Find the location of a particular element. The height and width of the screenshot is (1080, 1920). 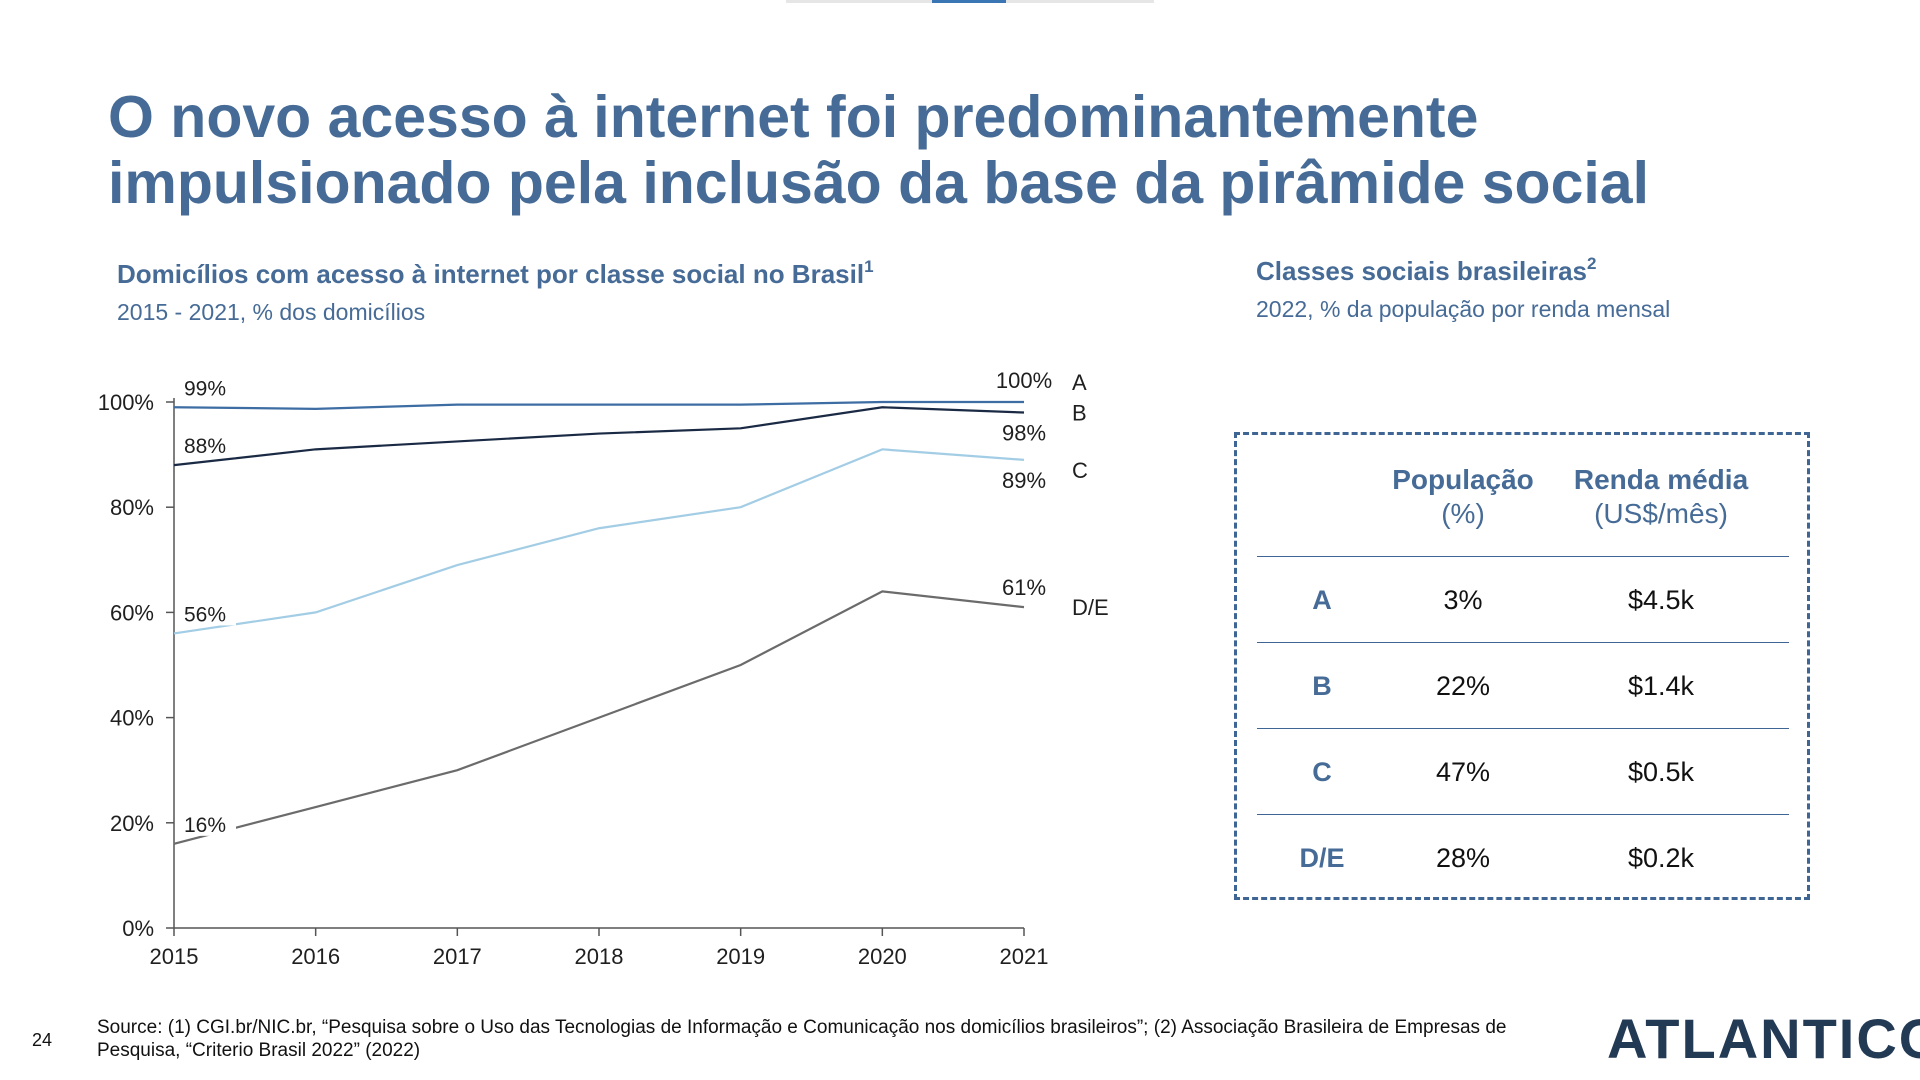

x-tick-label: 2021 is located at coordinates (1024, 956).